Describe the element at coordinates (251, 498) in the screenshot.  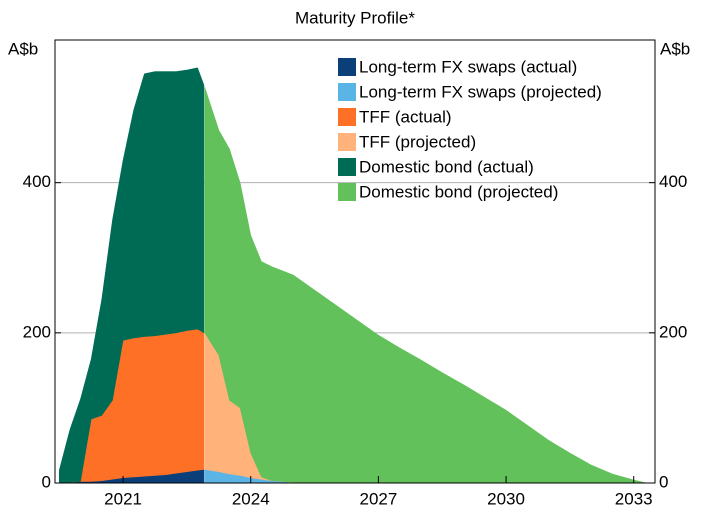
I see `x-tick-label: 2024` at that location.